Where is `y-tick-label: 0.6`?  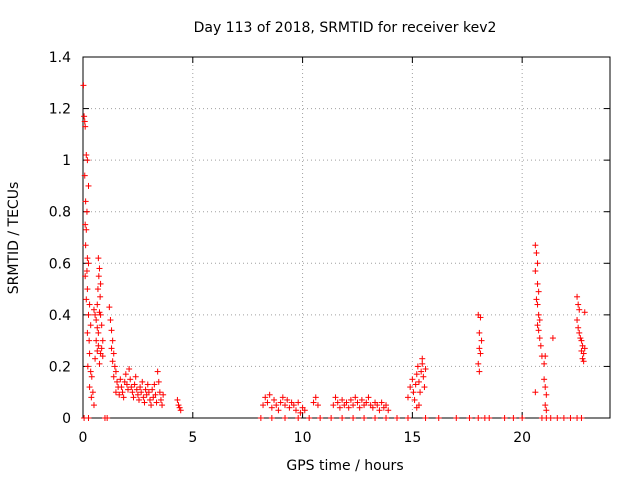 y-tick-label: 0.6 is located at coordinates (60, 264).